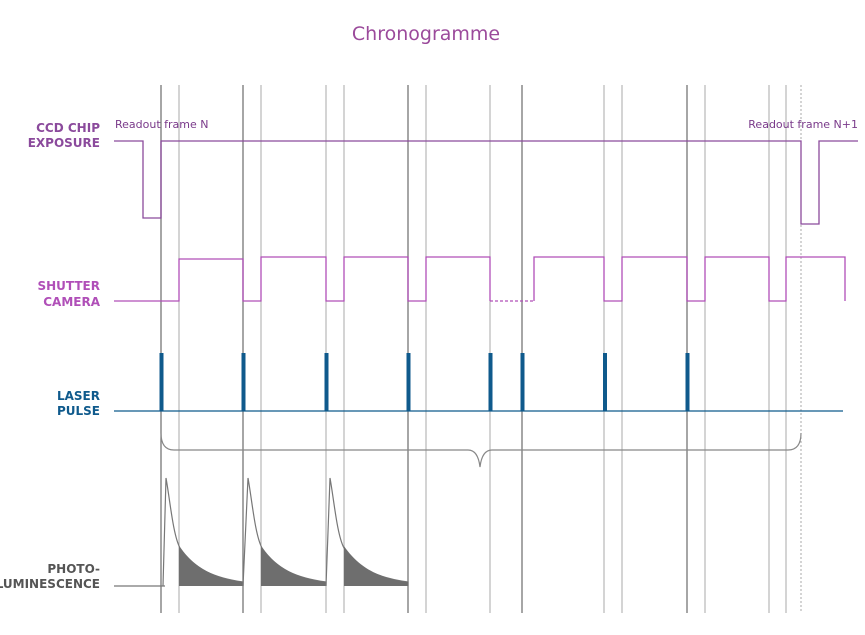 The image size is (865, 635). Describe the element at coordinates (689, 279) in the screenshot. I see `shutter-waveform-part2` at that location.